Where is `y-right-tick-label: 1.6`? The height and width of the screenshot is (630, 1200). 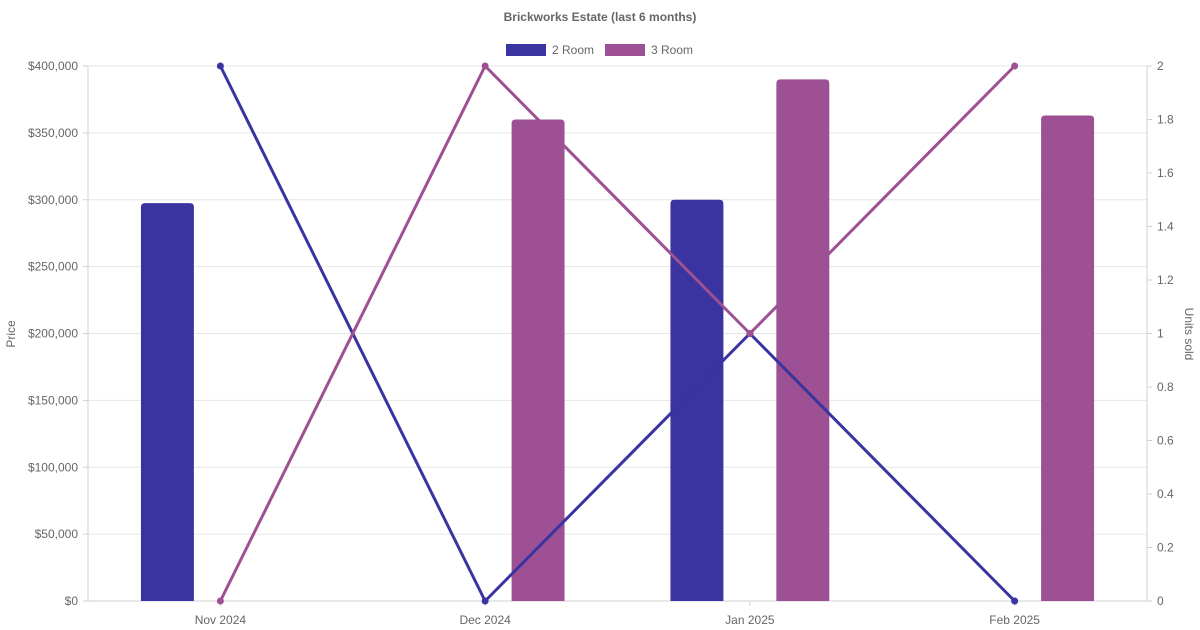
y-right-tick-label: 1.6 is located at coordinates (1165, 173).